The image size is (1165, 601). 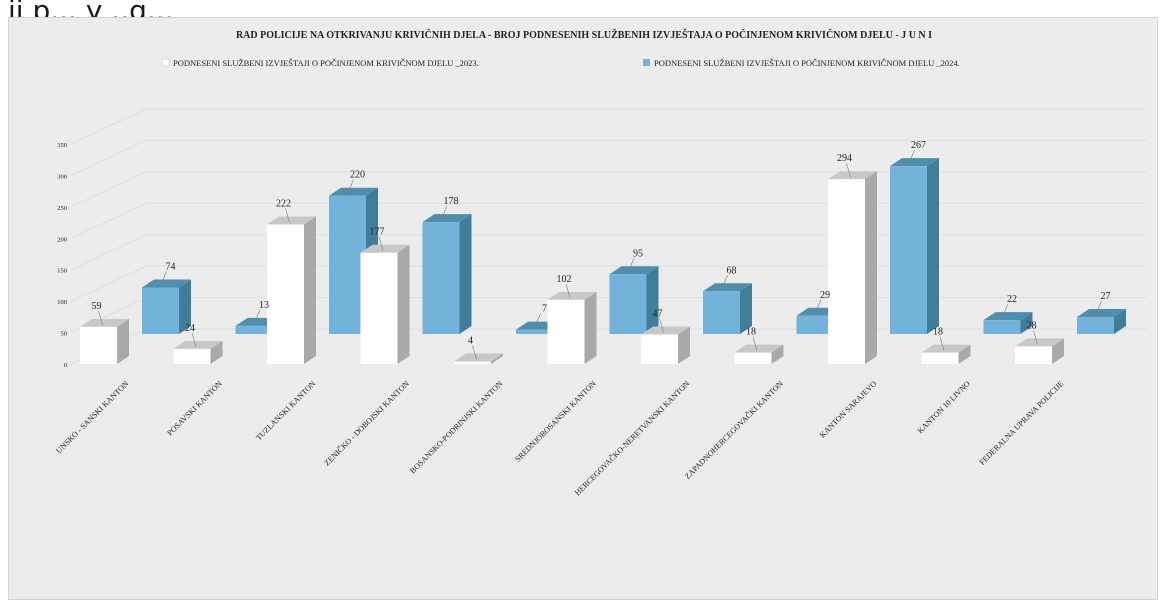 What do you see at coordinates (62, 302) in the screenshot?
I see `y-tick-label: 100` at bounding box center [62, 302].